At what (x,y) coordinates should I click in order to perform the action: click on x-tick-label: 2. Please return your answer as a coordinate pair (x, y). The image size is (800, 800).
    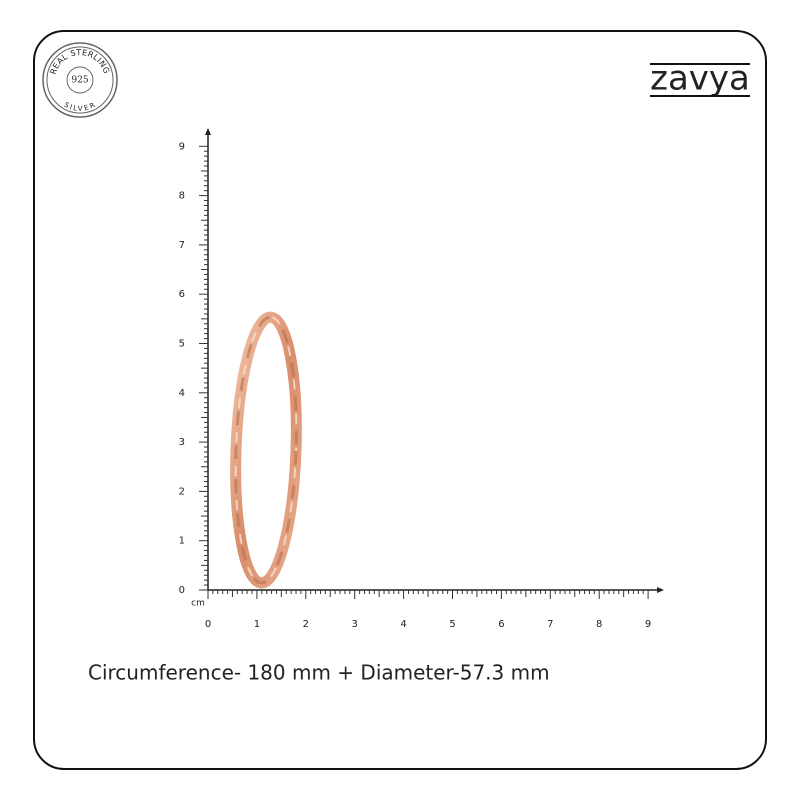
    Looking at the image, I should click on (306, 624).